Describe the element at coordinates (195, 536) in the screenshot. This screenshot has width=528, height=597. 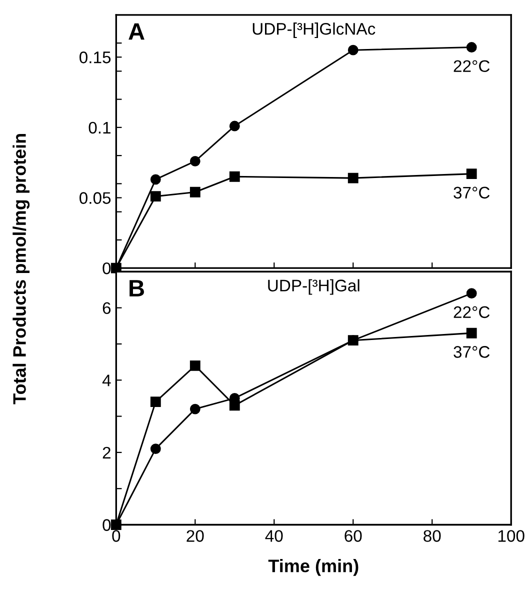
I see `x-tick-label: 20` at that location.